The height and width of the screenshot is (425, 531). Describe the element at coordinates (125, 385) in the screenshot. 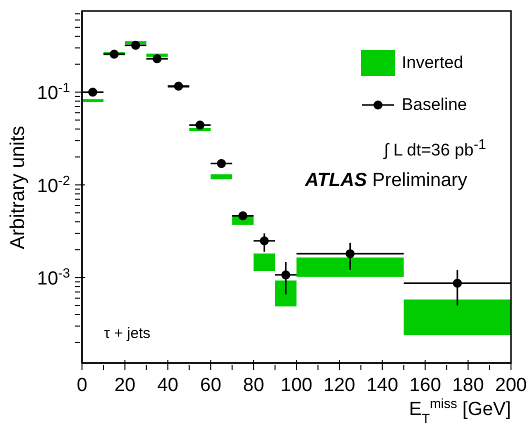

I see `x-tick-label: 20` at that location.